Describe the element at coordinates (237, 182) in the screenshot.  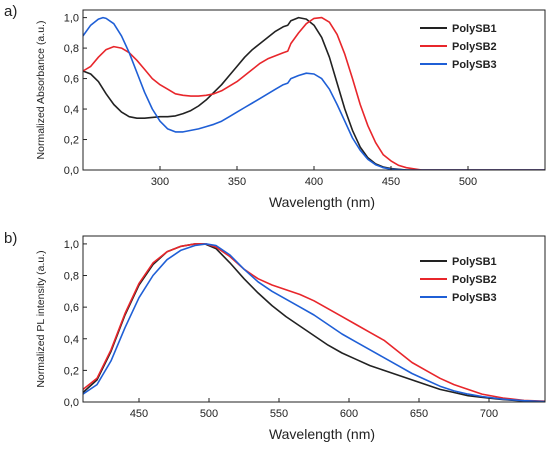
I see `x-tick-label: 350` at that location.